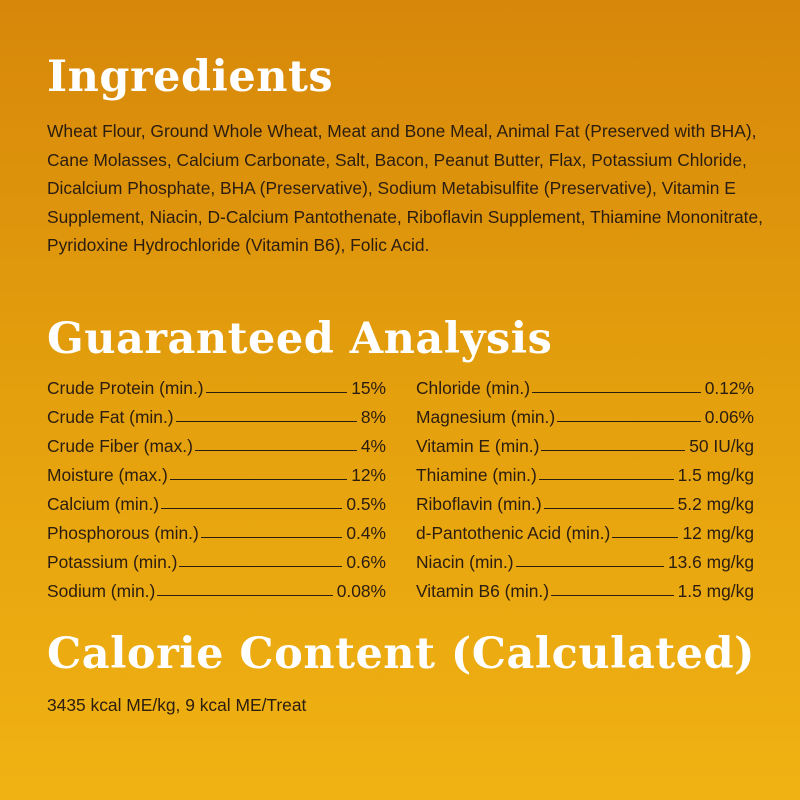 This screenshot has width=800, height=800. I want to click on analysis-row: Calcium (min.) 0.5%, so click(216, 508).